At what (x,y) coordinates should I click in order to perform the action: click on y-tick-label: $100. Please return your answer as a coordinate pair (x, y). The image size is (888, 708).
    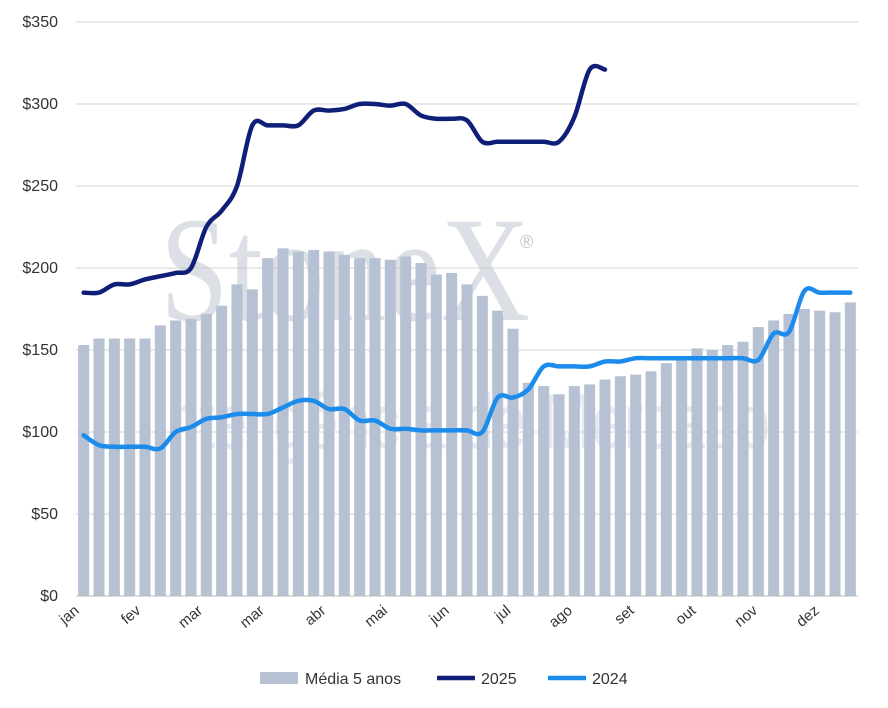
    Looking at the image, I should click on (40, 432).